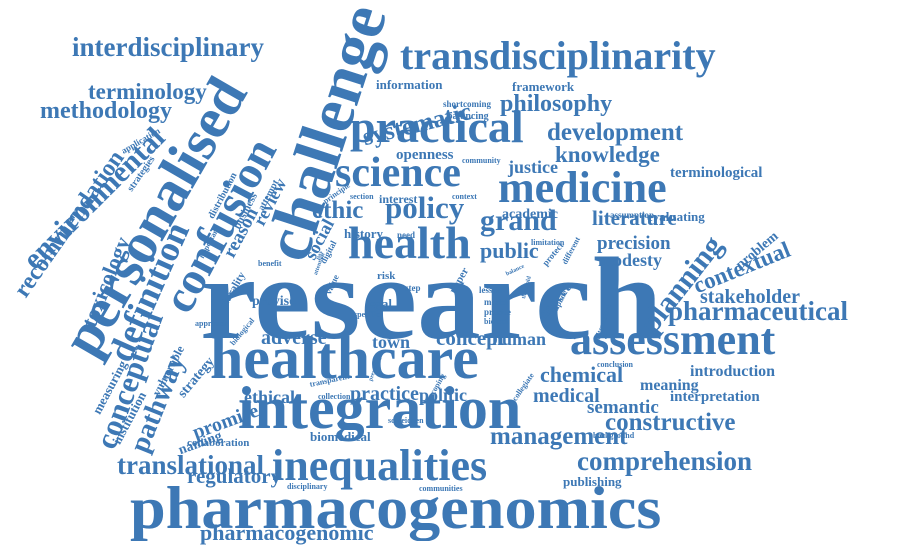 This screenshot has width=900, height=552. What do you see at coordinates (441, 488) in the screenshot?
I see `word-communities: communities` at bounding box center [441, 488].